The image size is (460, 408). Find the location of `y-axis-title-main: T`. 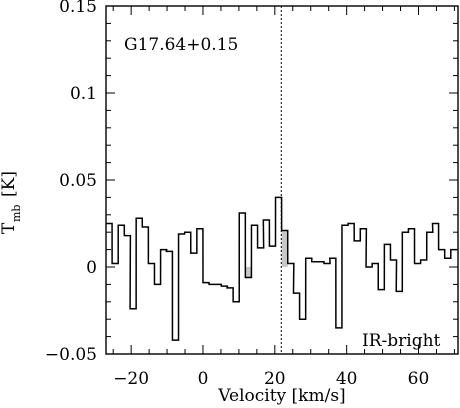

y-axis-title-main: T is located at coordinates (9, 228).